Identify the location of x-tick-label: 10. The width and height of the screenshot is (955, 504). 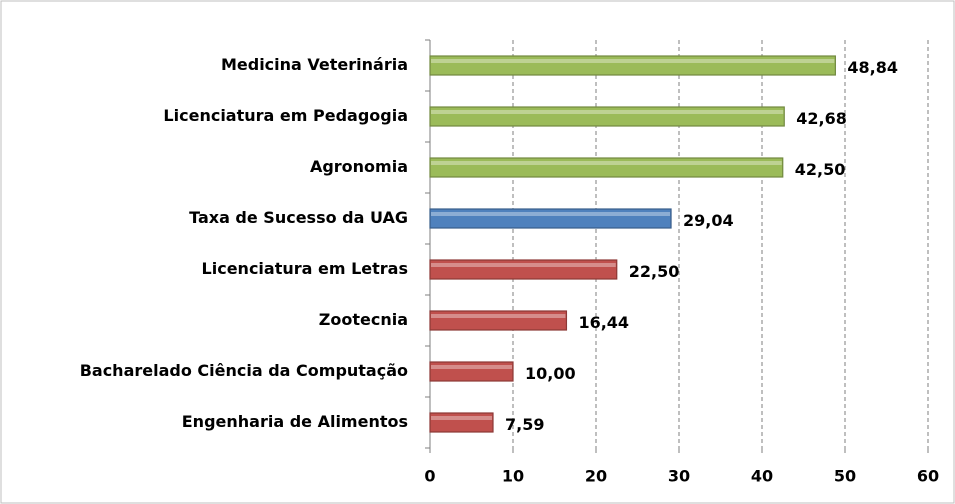
(513, 476).